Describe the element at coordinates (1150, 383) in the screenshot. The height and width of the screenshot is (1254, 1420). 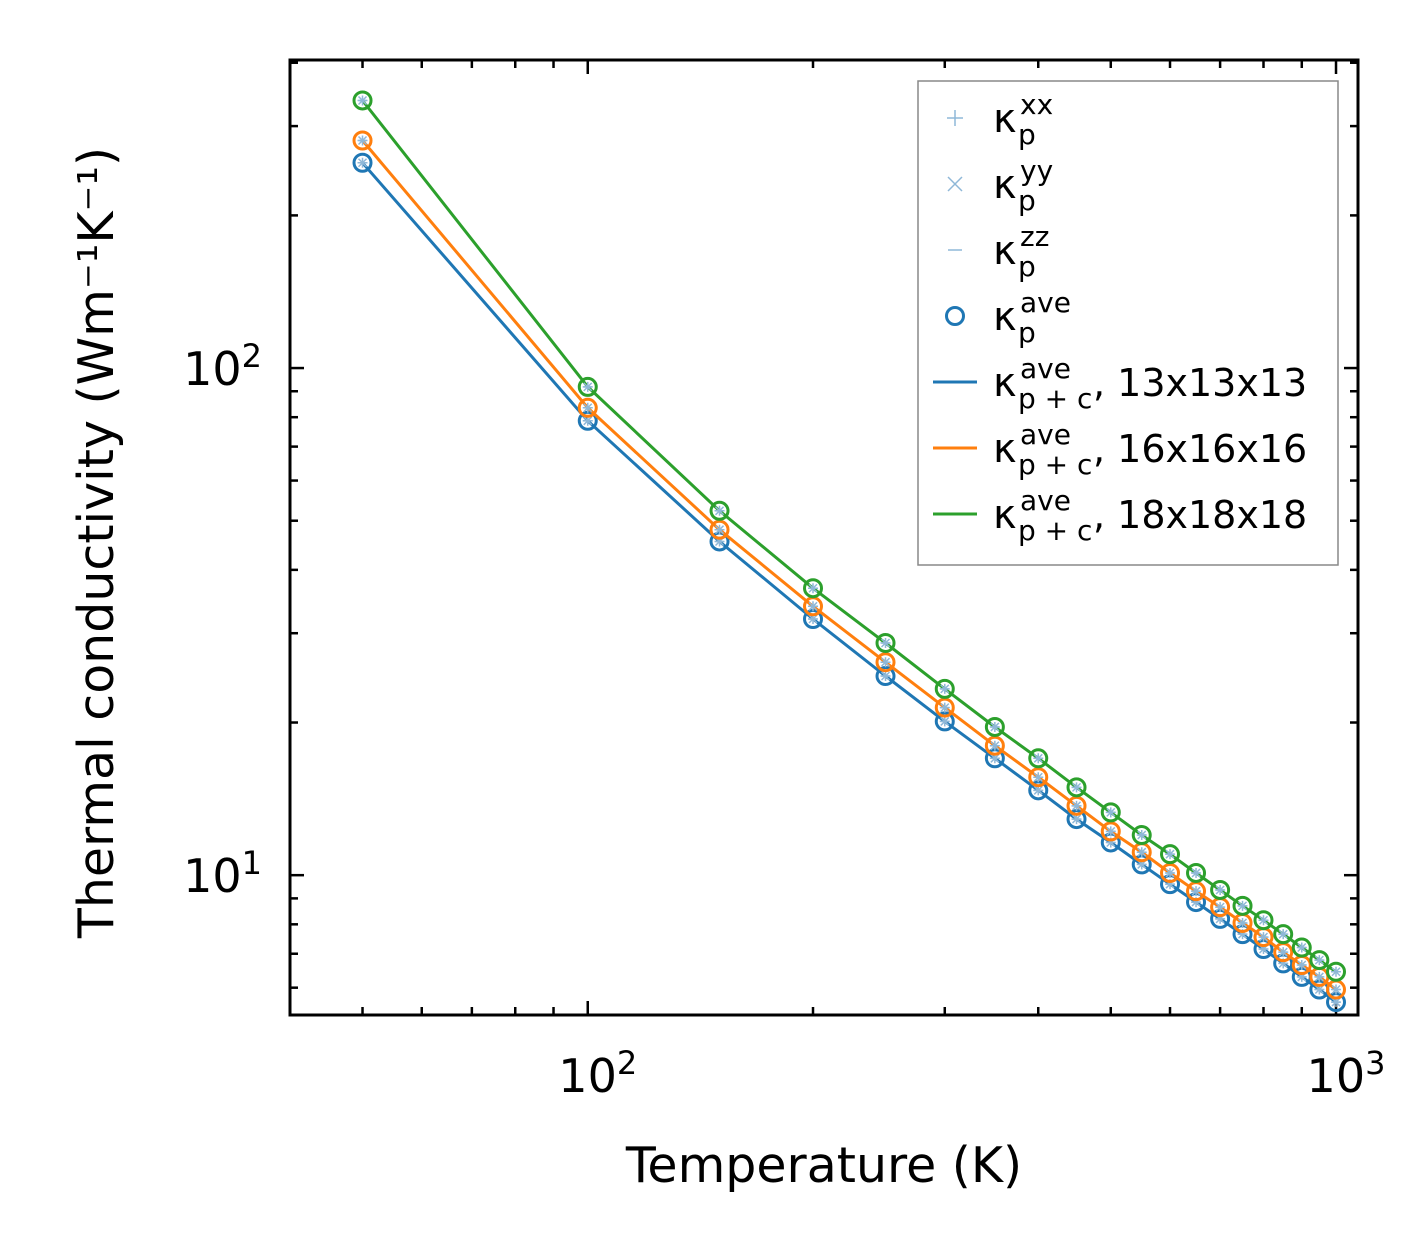
I see `legend-label: κ ave p + c, 13x13x13` at that location.